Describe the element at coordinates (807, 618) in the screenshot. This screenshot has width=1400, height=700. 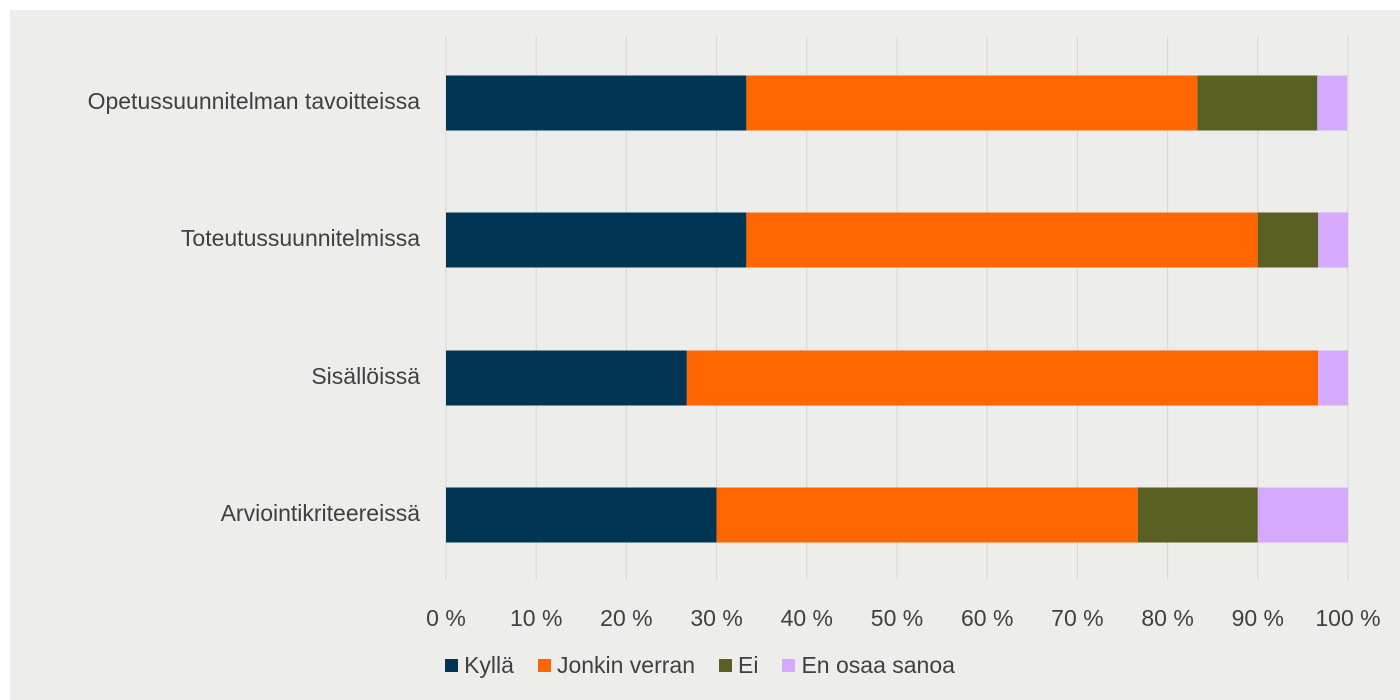
I see `x-tick-label: 40 %` at that location.